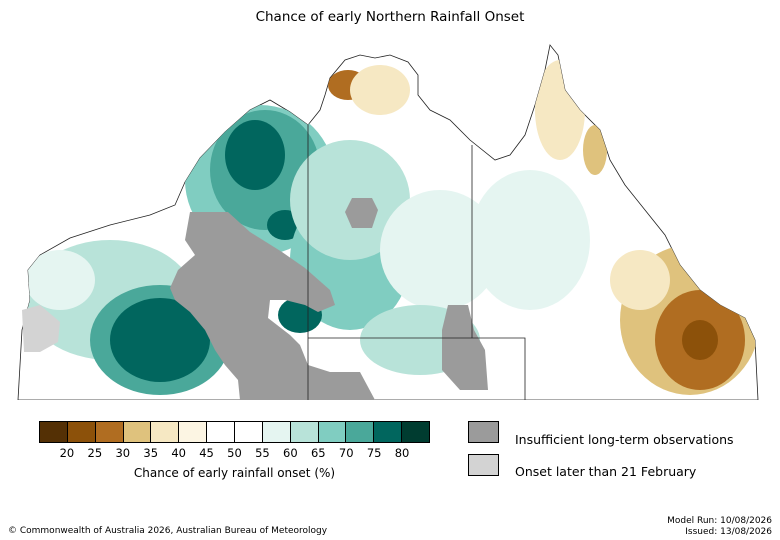 Image resolution: width=780 pixels, height=540 pixels. Describe the element at coordinates (346, 453) in the screenshot. I see `colorbar-tick-label: 70` at that location.